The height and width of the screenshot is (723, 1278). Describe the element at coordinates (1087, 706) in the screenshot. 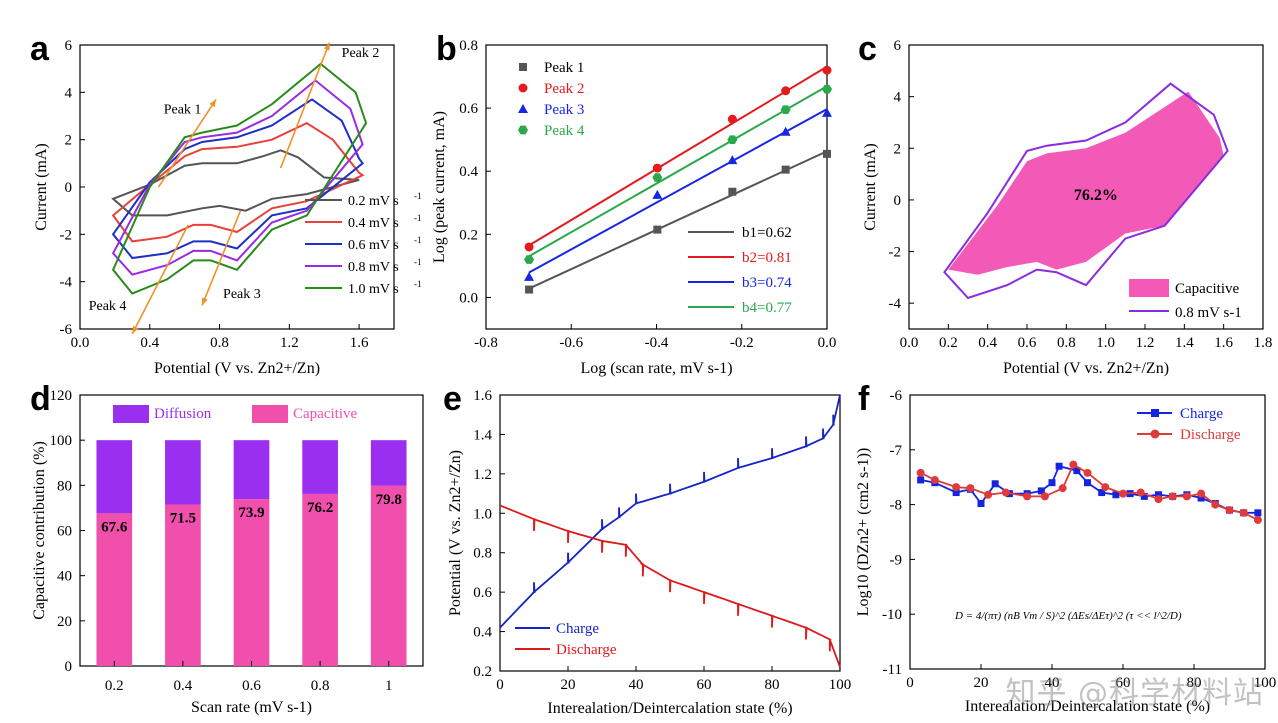

I see `panel-f-xlabel: Interealation/Deintercalation state (%)` at that location.